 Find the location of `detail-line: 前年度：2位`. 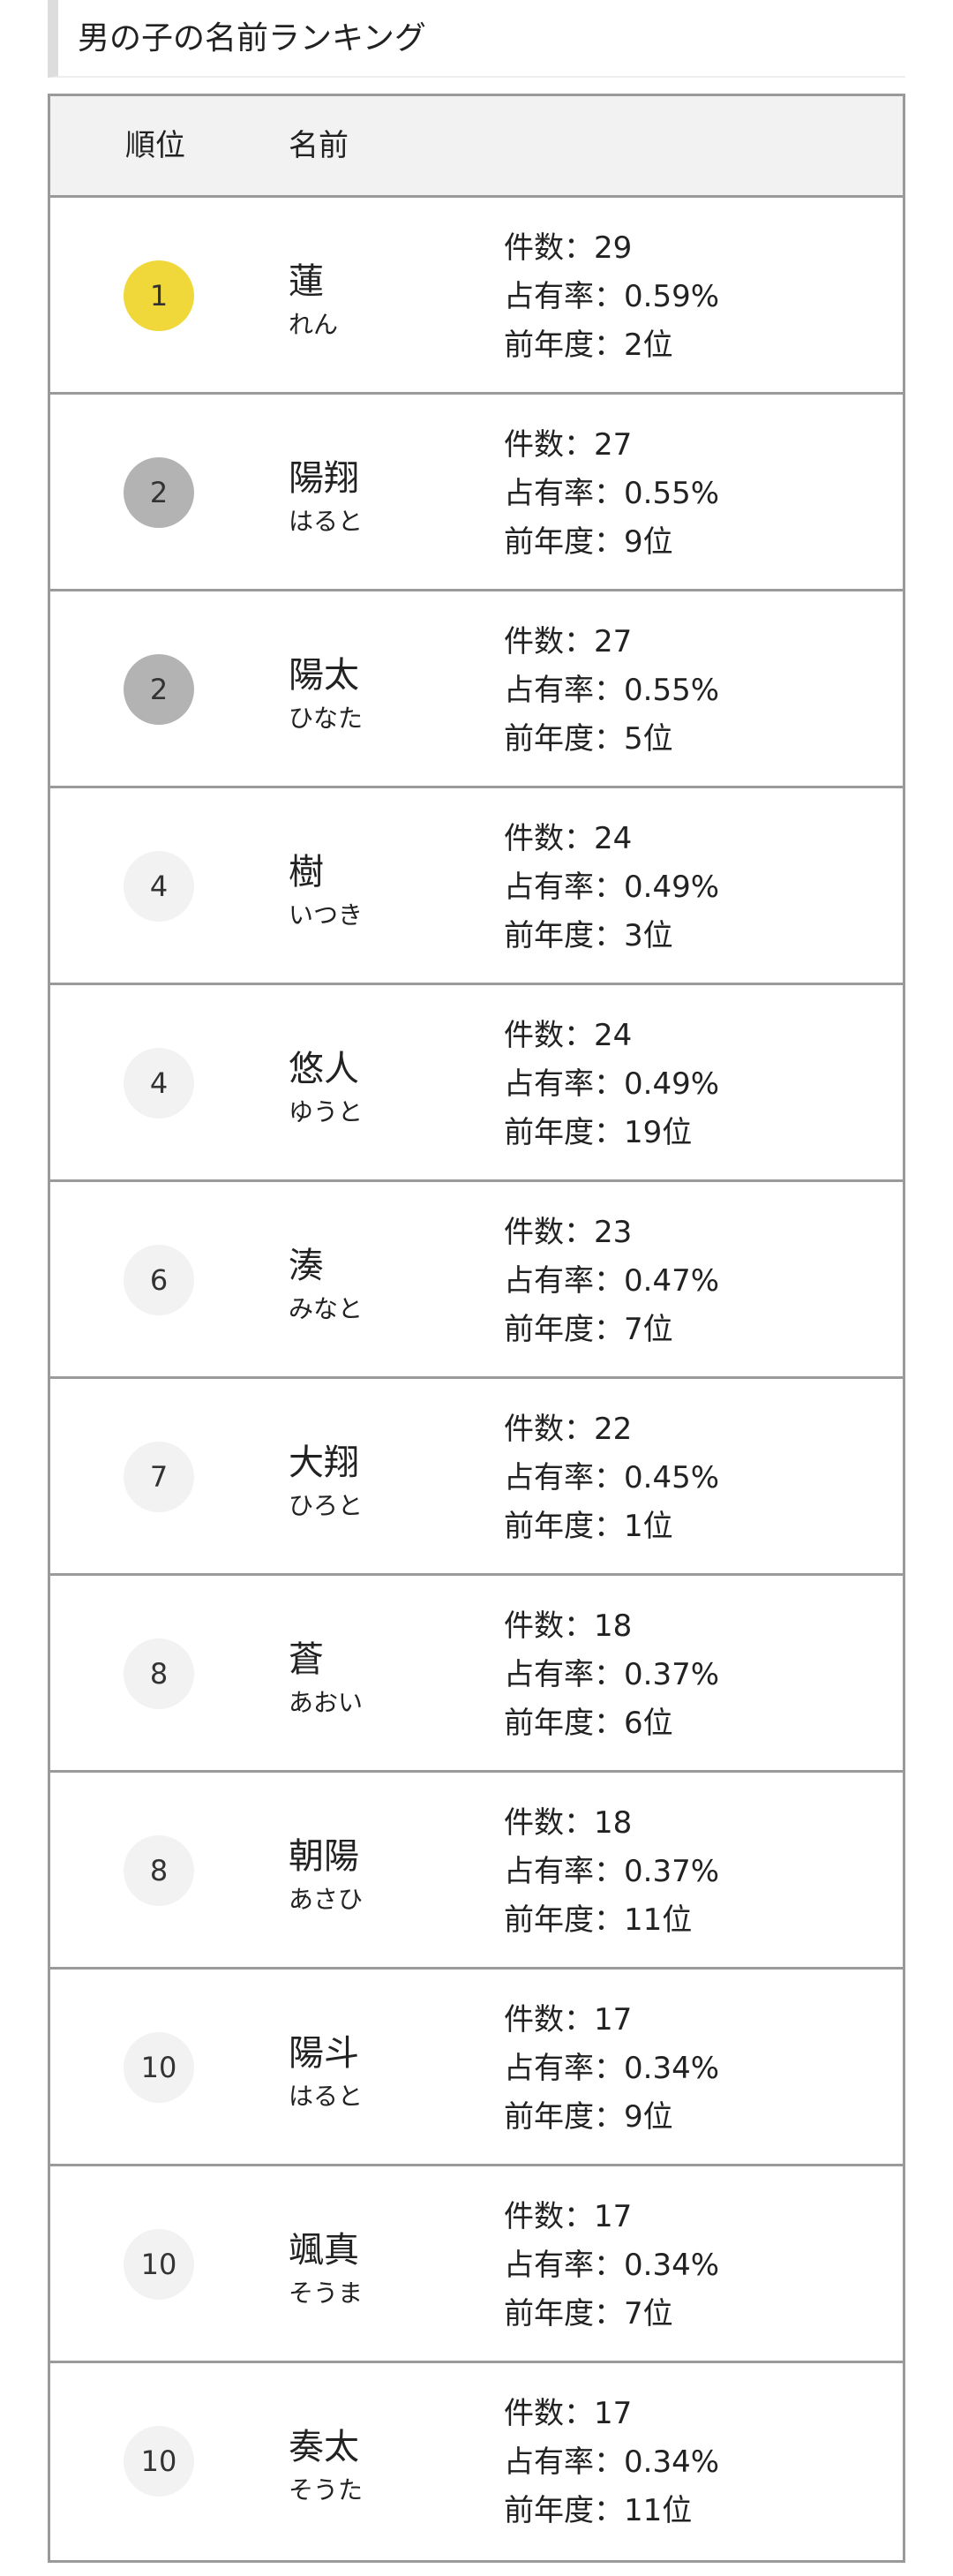

detail-line: 前年度：2位 is located at coordinates (588, 346).